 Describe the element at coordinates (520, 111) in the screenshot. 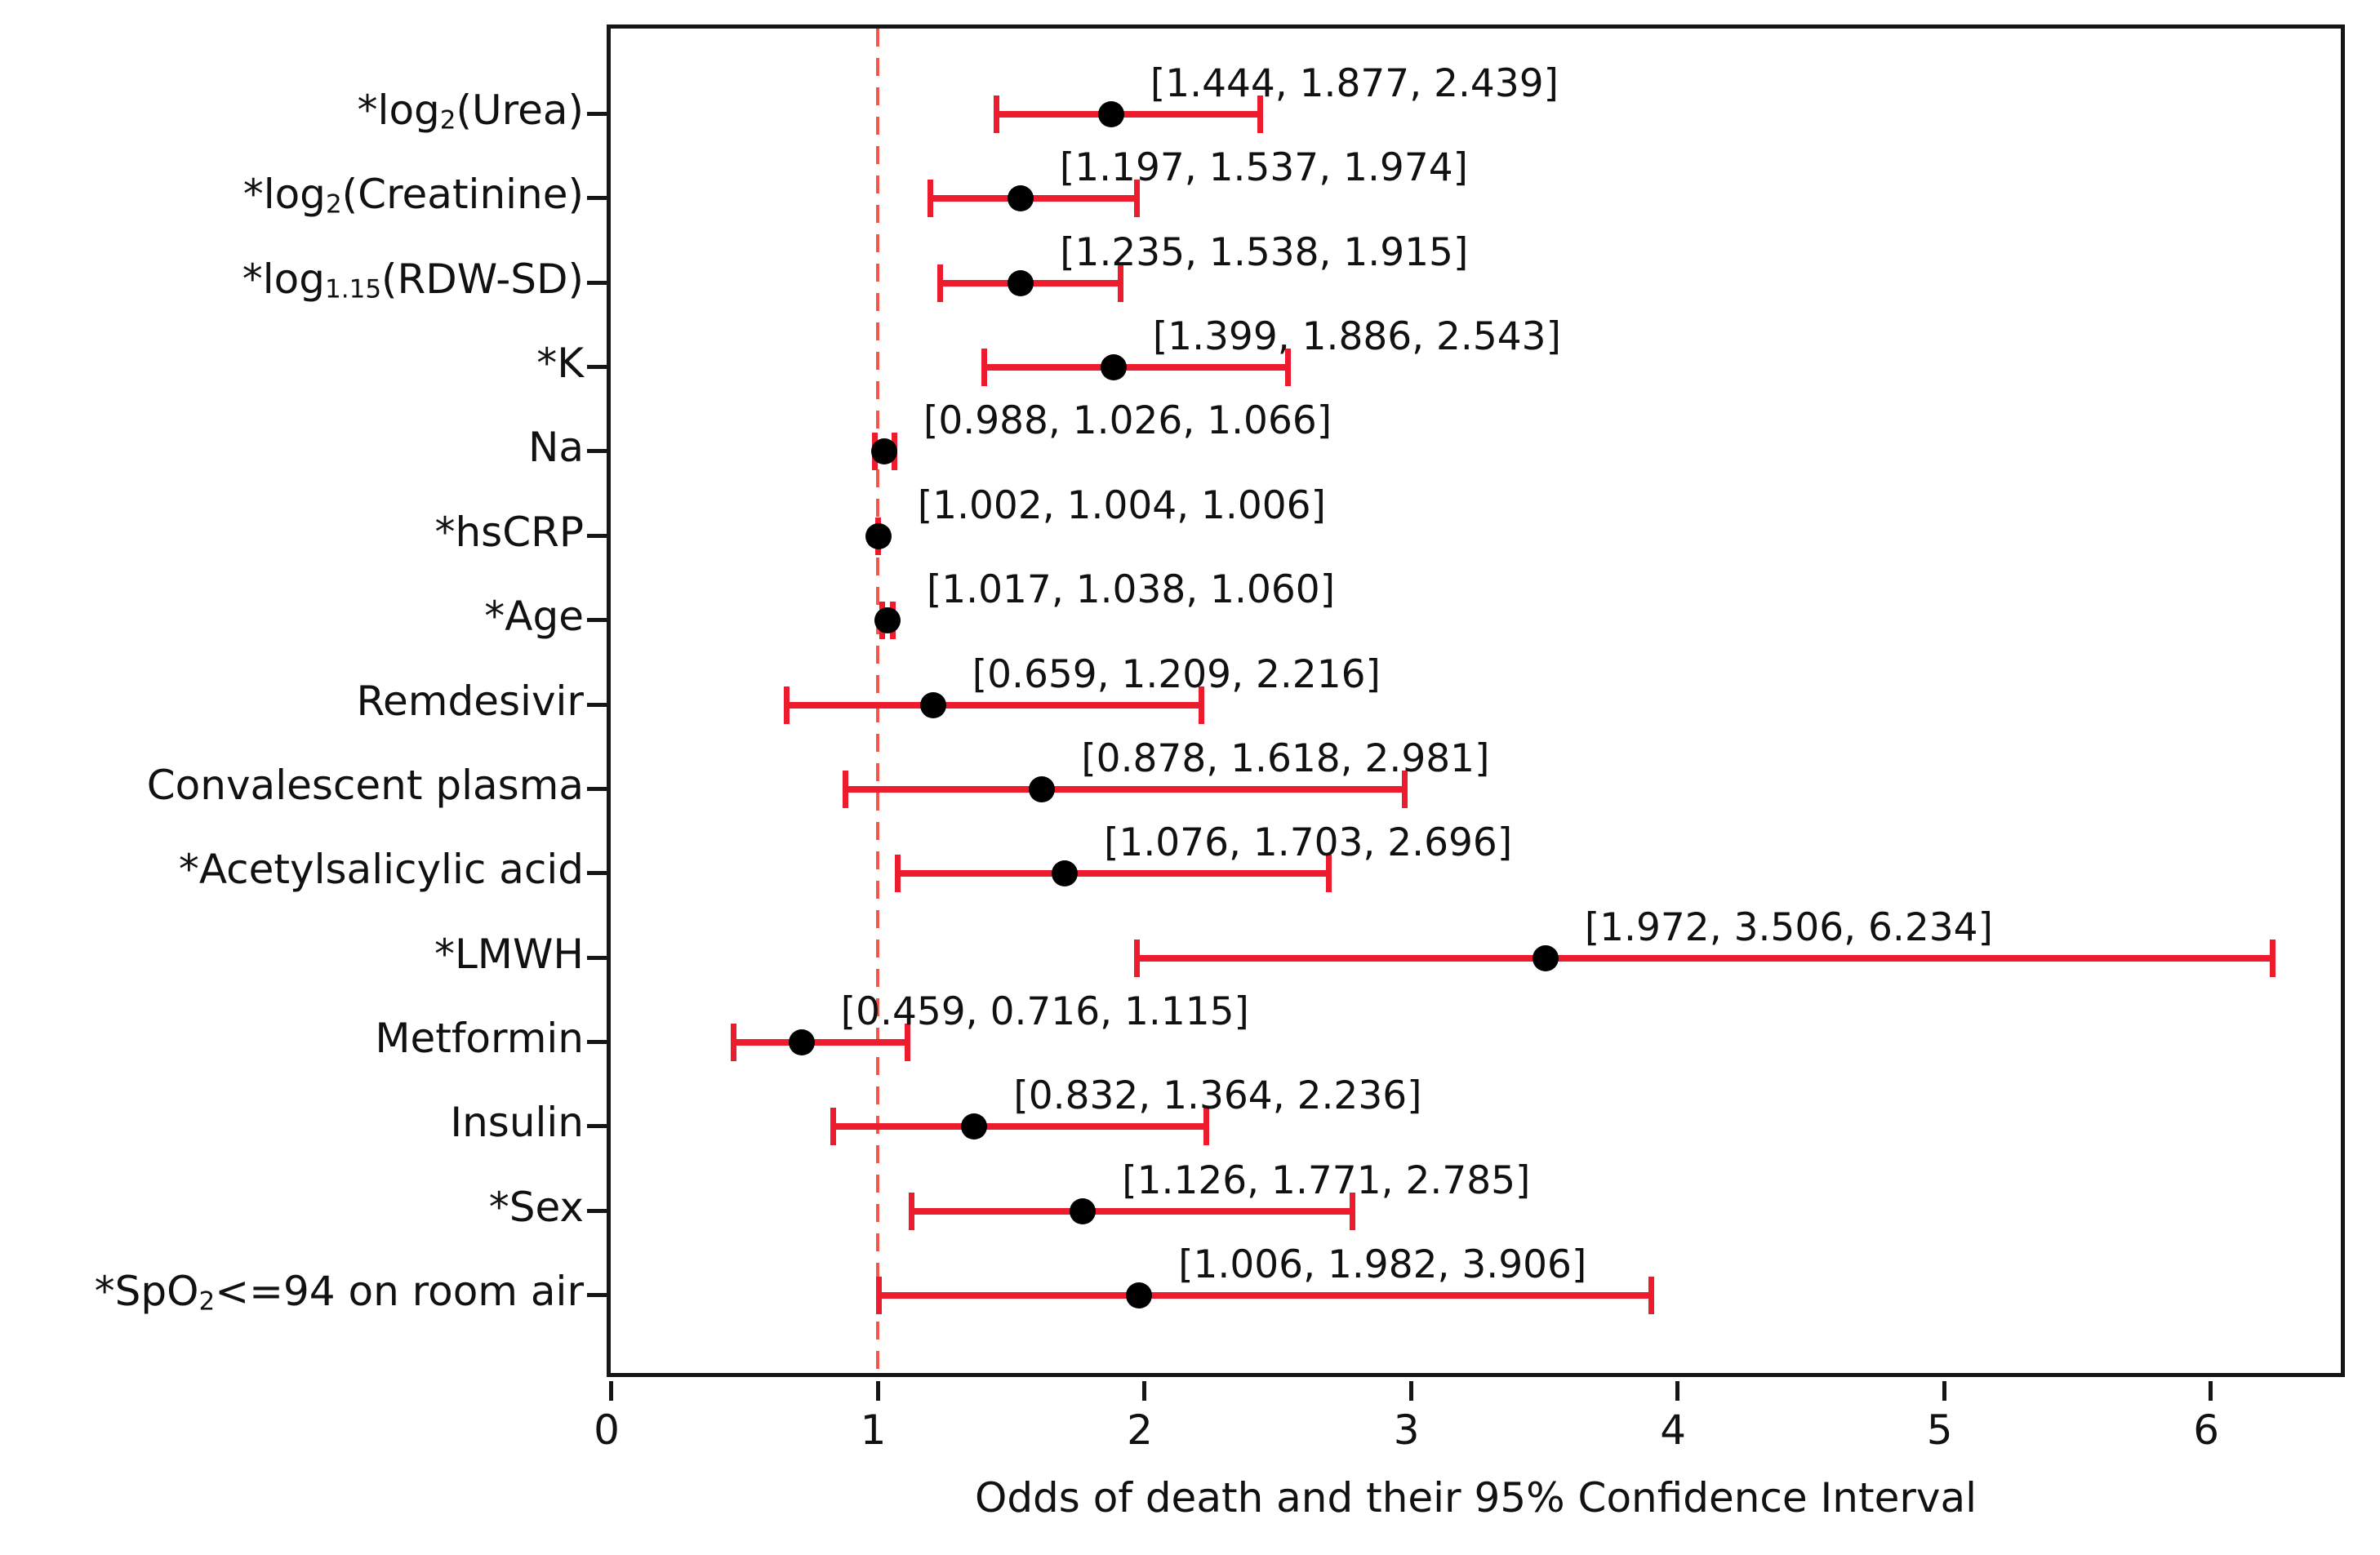

I see `row-label-text: (Urea)` at that location.